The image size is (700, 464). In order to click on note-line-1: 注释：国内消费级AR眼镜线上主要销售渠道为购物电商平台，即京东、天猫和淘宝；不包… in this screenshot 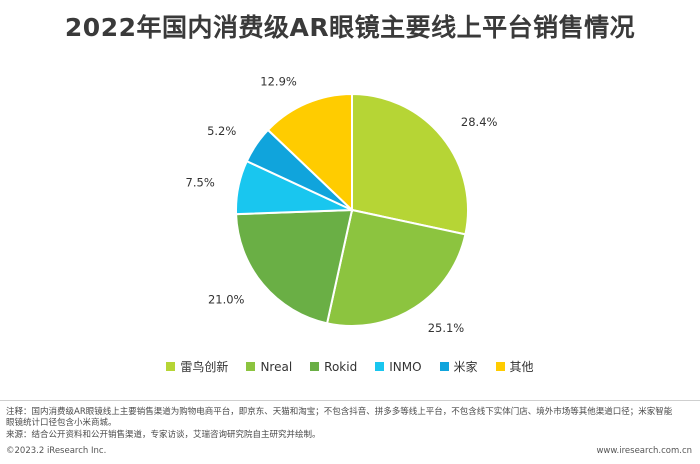, I will do `click(339, 412)`.